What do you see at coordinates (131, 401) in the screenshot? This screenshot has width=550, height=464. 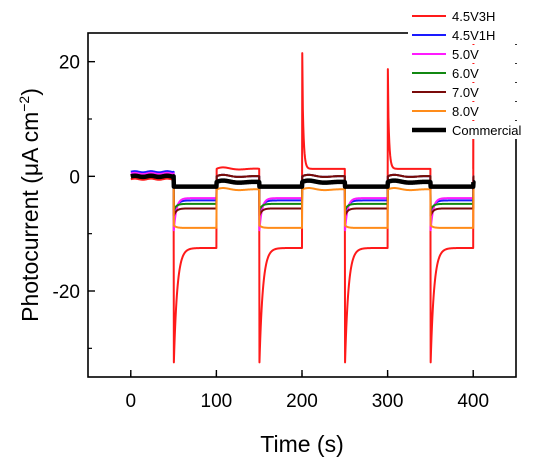 I see `x-tick-label: 0` at bounding box center [131, 401].